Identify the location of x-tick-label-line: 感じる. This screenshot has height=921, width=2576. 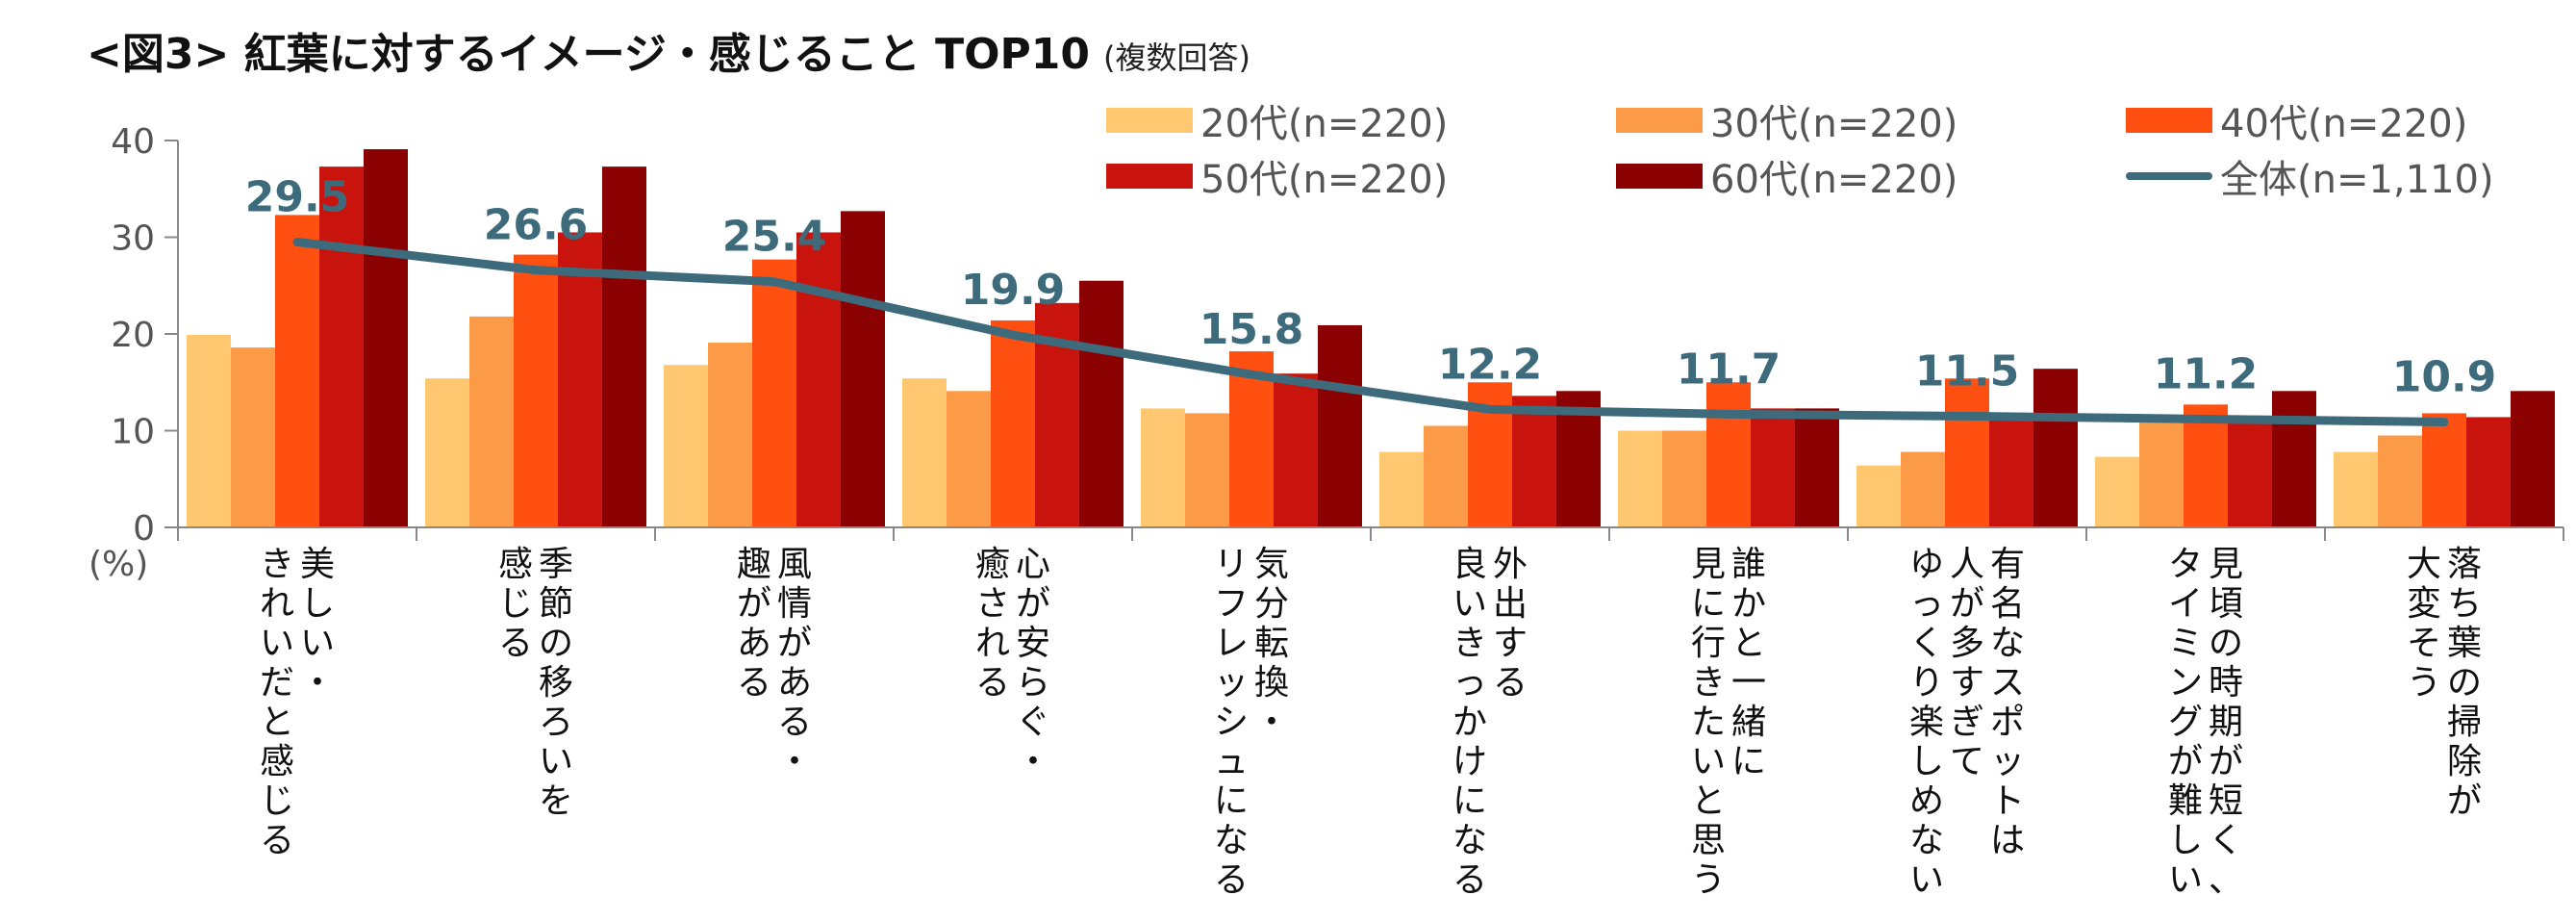
(515, 604).